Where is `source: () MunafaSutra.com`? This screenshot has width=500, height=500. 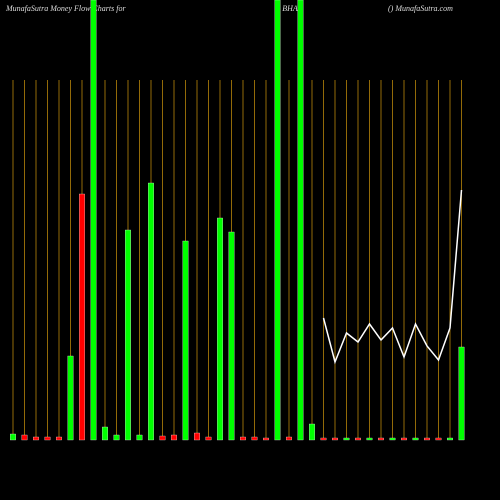 source: () MunafaSutra.com is located at coordinates (420, 8).